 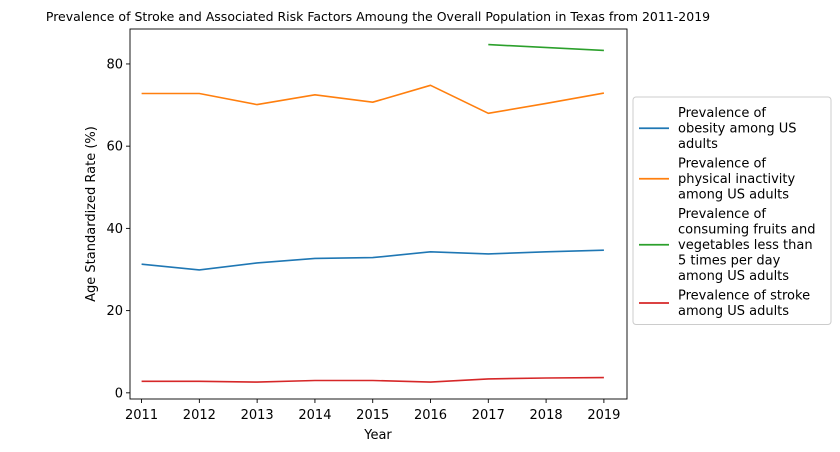 I want to click on y-tick-label: 80, so click(x=114, y=64).